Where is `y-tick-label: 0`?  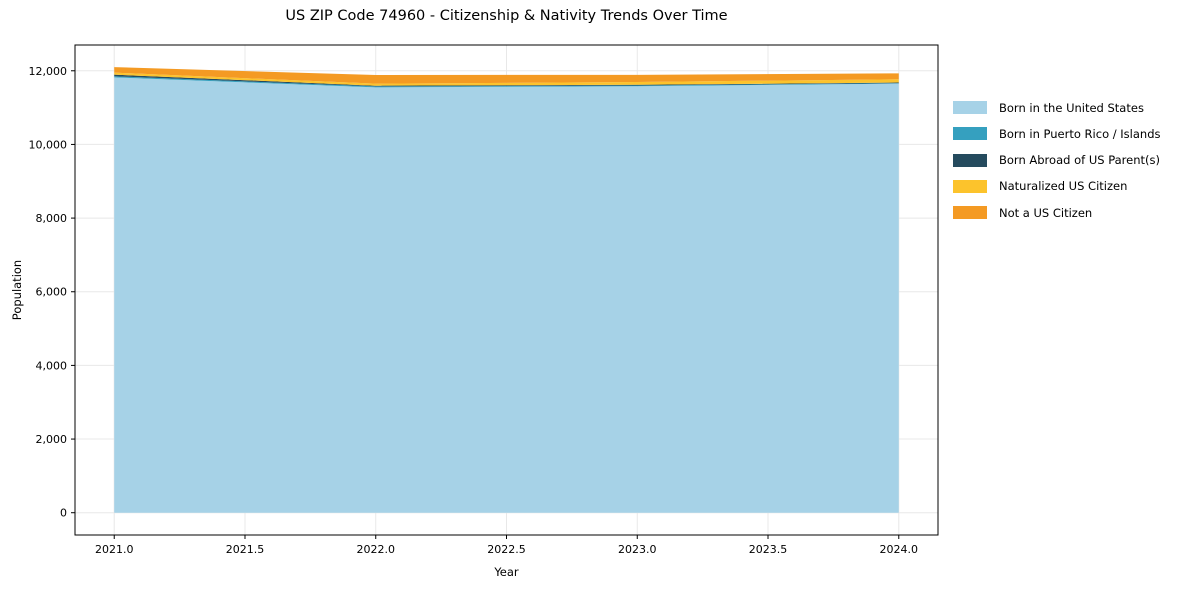 y-tick-label: 0 is located at coordinates (63, 513).